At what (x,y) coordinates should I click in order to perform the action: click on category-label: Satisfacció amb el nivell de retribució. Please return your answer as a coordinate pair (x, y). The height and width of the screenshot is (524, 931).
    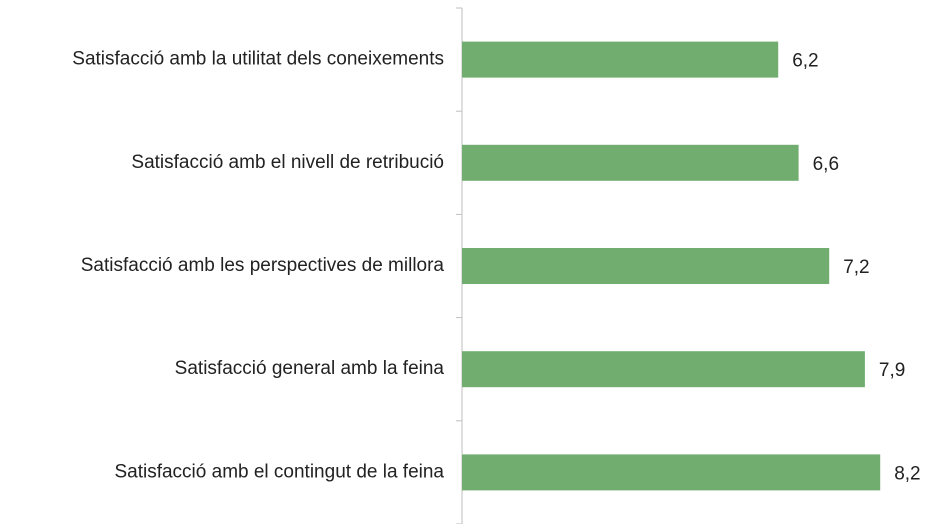
    Looking at the image, I should click on (287, 162).